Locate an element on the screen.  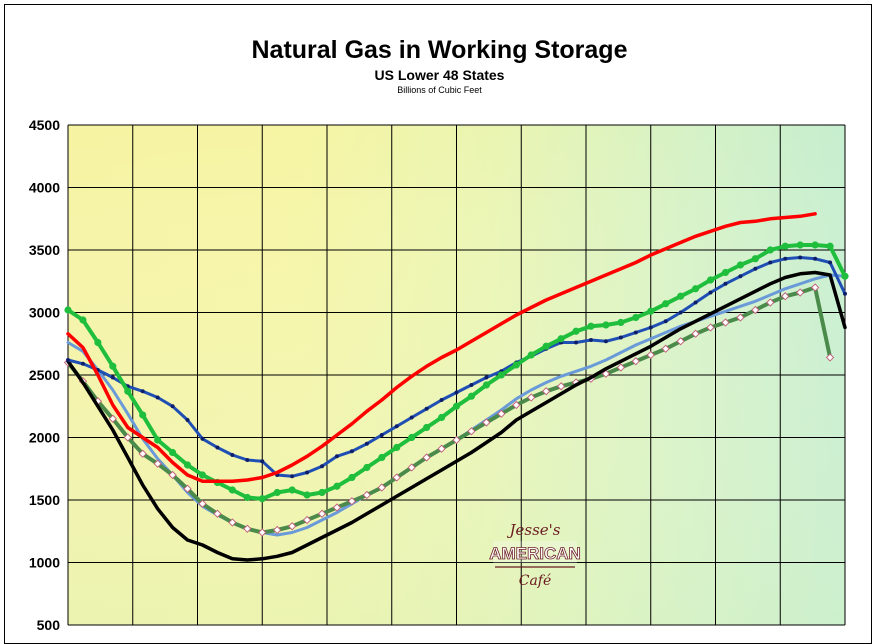
logo-line1: Jesse's is located at coordinates (534, 530).